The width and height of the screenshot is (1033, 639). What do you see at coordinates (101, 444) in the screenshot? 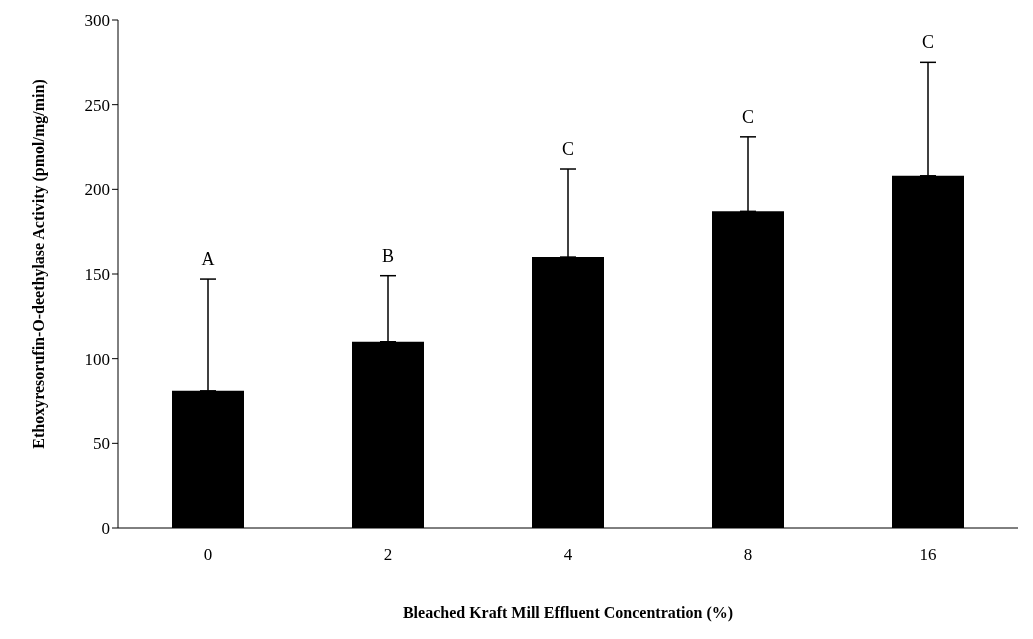
I see `y-tick-label: 50` at bounding box center [101, 444].